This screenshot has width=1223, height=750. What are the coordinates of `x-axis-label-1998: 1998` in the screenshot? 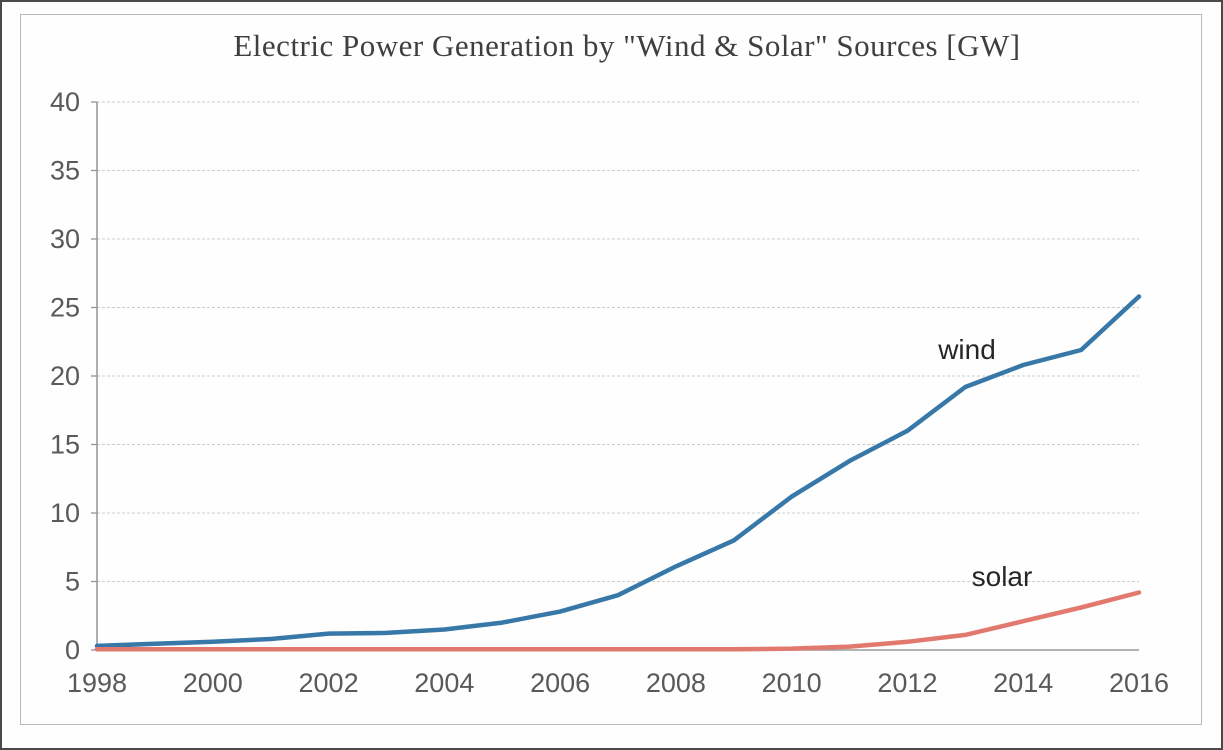 It's located at (97, 683).